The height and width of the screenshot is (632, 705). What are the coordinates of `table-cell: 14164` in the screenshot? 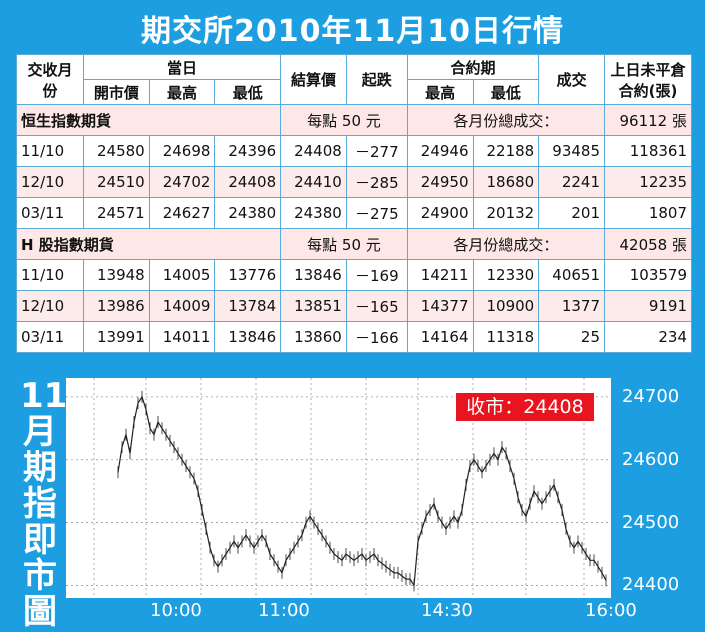 It's located at (440, 337).